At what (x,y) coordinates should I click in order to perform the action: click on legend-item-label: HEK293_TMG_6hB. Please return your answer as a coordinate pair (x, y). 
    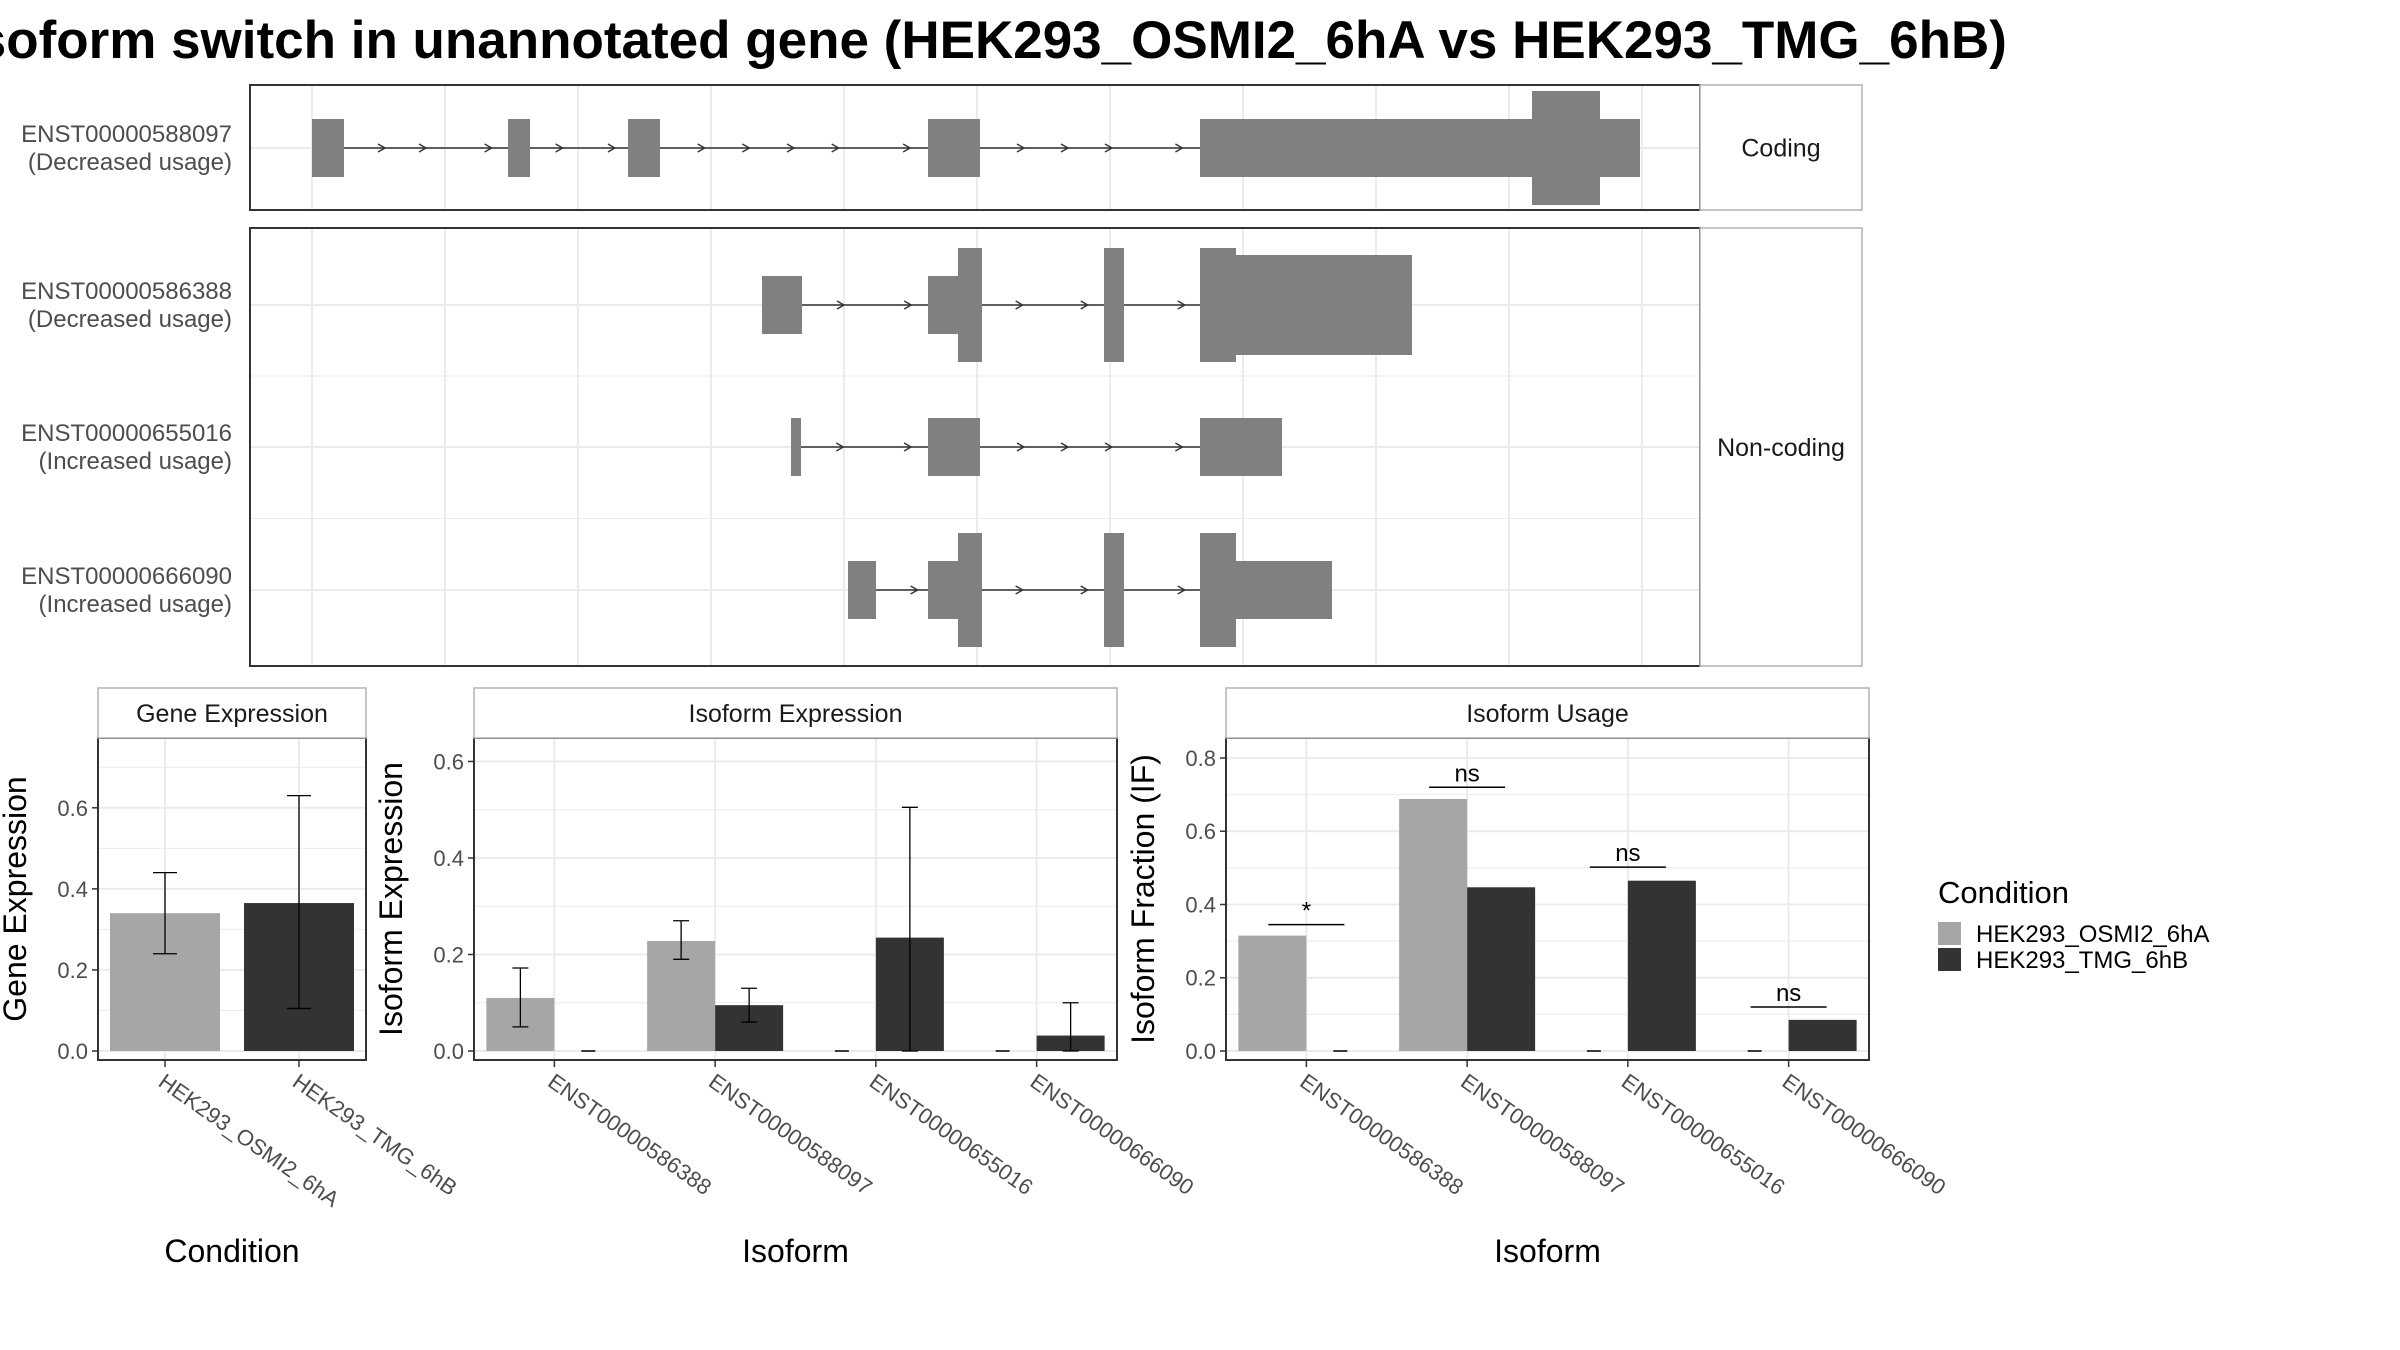
    Looking at the image, I should click on (2082, 960).